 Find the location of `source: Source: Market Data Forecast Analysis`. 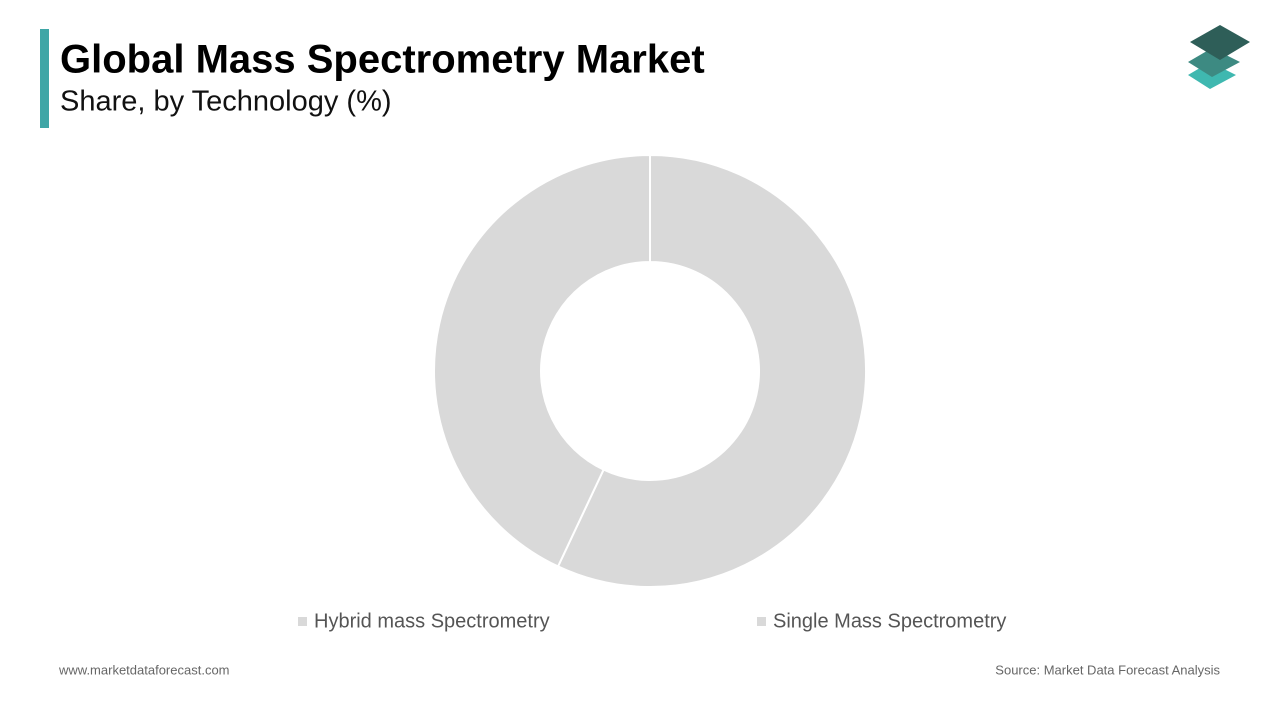

source: Source: Market Data Forecast Analysis is located at coordinates (1107, 669).